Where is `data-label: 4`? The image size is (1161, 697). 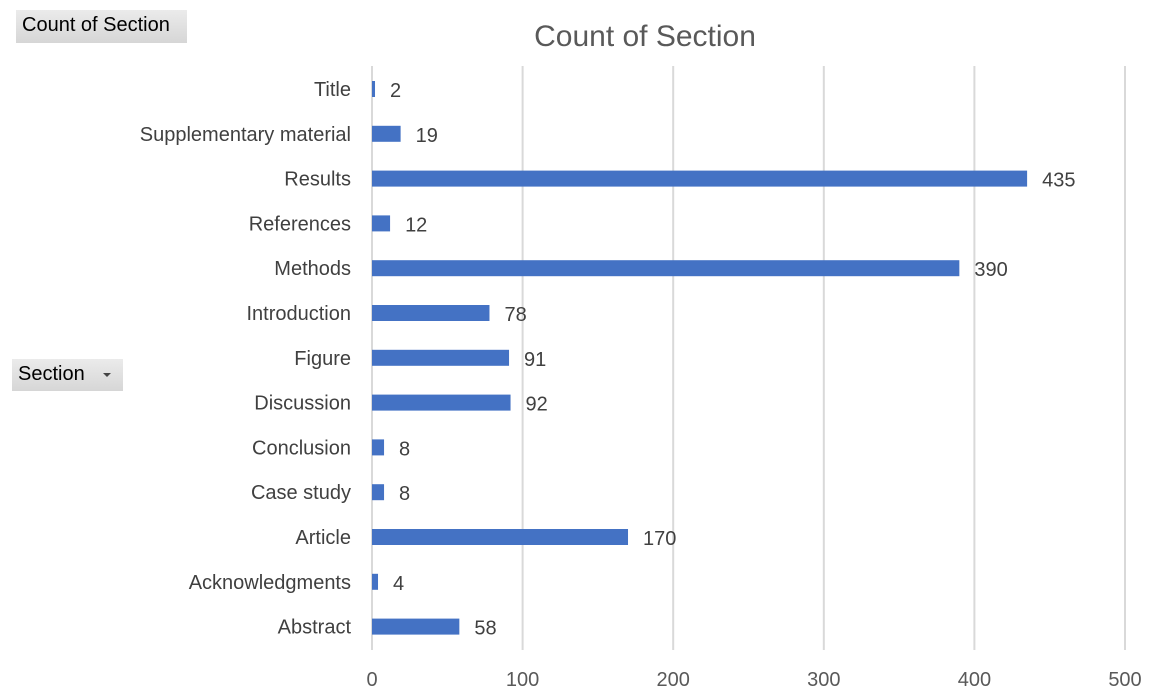
data-label: 4 is located at coordinates (398, 584).